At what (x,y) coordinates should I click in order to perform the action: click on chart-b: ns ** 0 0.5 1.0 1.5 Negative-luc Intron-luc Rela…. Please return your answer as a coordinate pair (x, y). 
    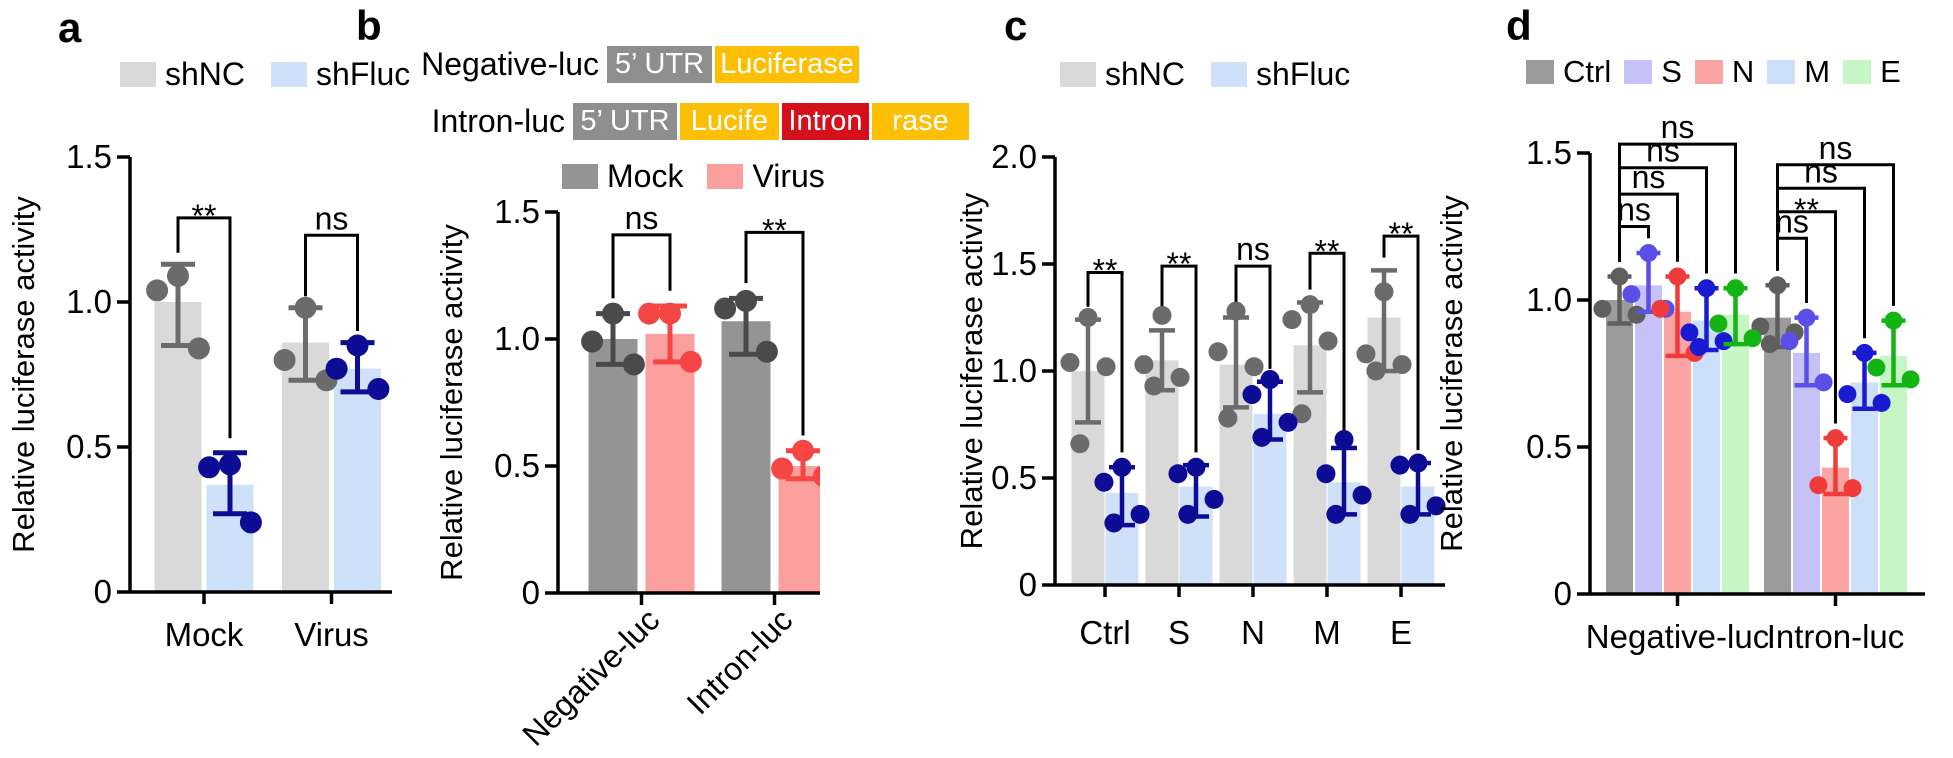
    Looking at the image, I should click on (627, 473).